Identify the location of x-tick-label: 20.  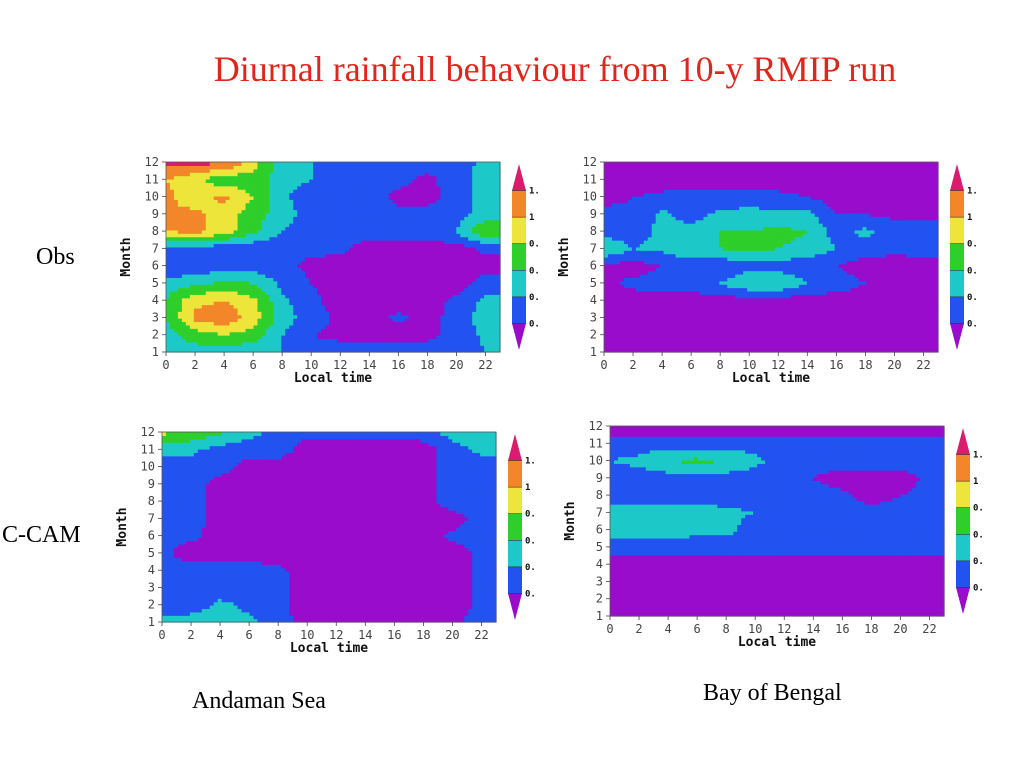
(456, 365).